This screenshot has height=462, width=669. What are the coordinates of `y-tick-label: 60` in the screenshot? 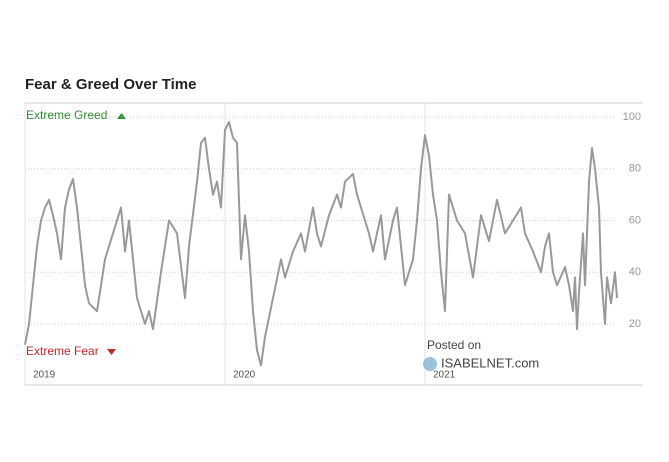 It's located at (635, 220).